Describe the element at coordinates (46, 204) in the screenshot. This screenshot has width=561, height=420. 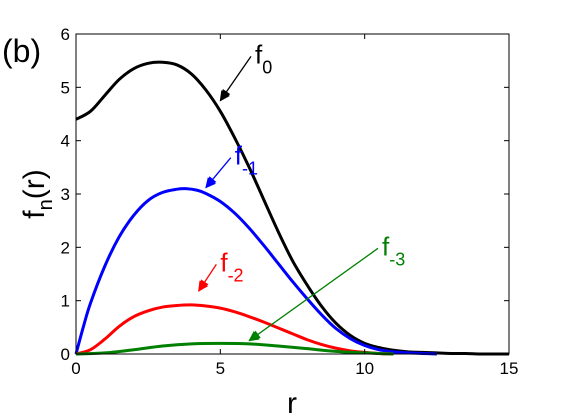
I see `y-axis-title-sub: n` at that location.